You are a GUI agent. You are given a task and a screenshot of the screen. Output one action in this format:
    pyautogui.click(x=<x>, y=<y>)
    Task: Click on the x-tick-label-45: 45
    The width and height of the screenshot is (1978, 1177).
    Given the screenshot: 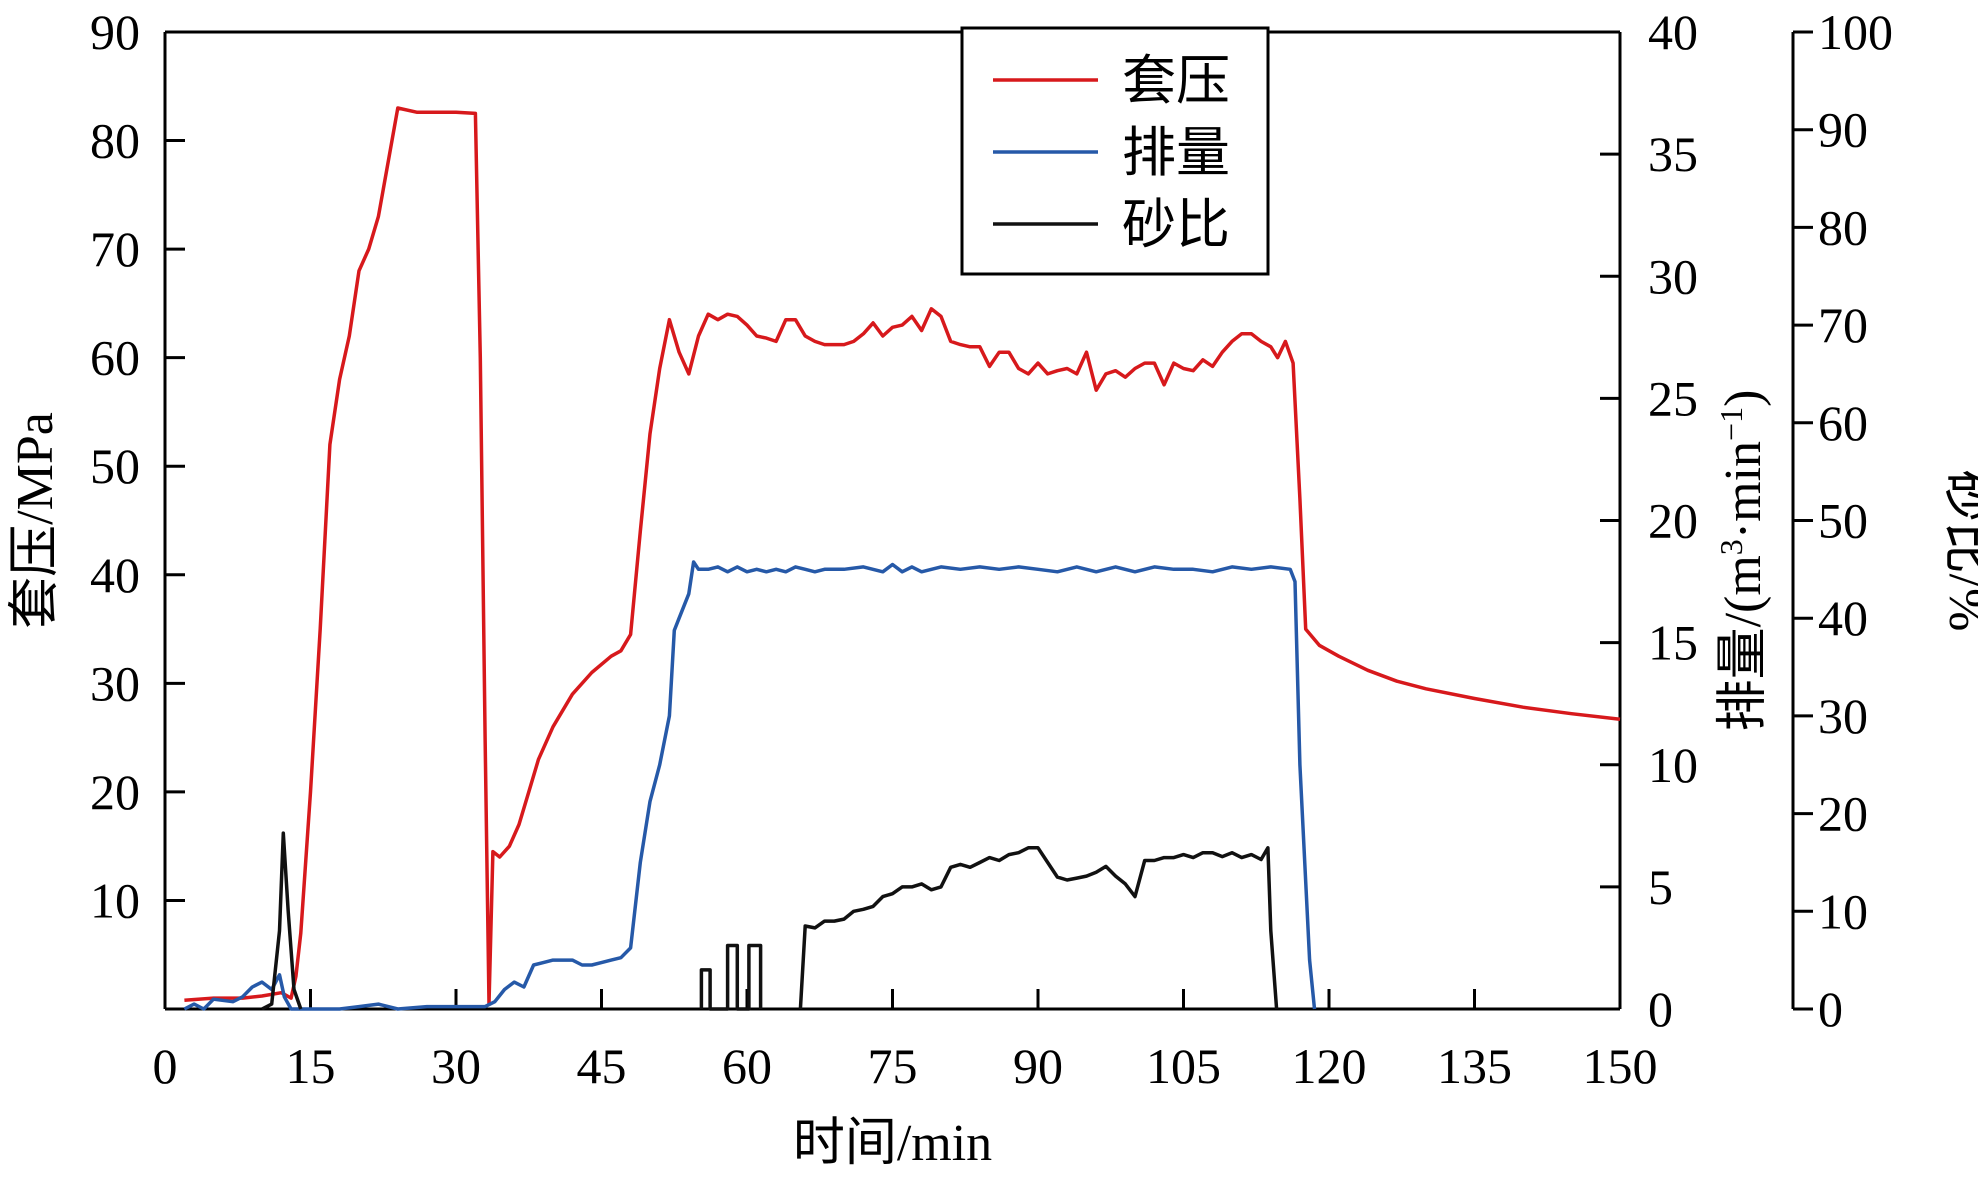 What is the action you would take?
    pyautogui.click(x=602, y=1066)
    